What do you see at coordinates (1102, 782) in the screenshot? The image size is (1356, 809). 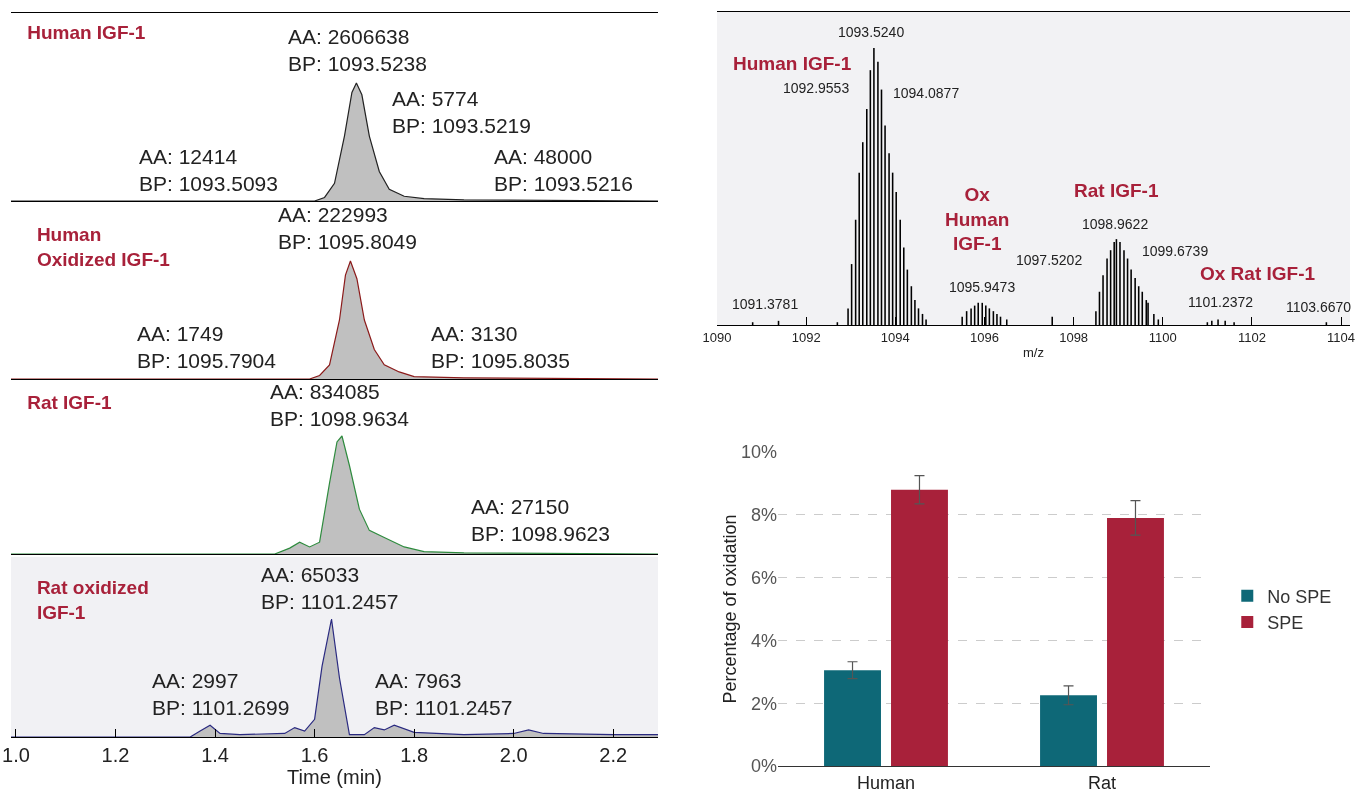 I see `x-tick-label: Rat` at bounding box center [1102, 782].